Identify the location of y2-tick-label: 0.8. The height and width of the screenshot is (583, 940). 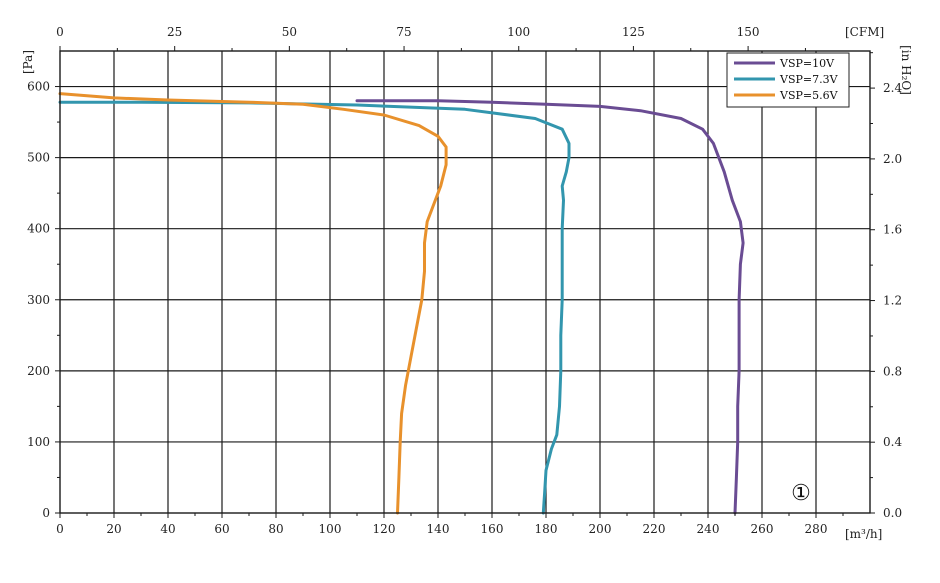
(892, 371).